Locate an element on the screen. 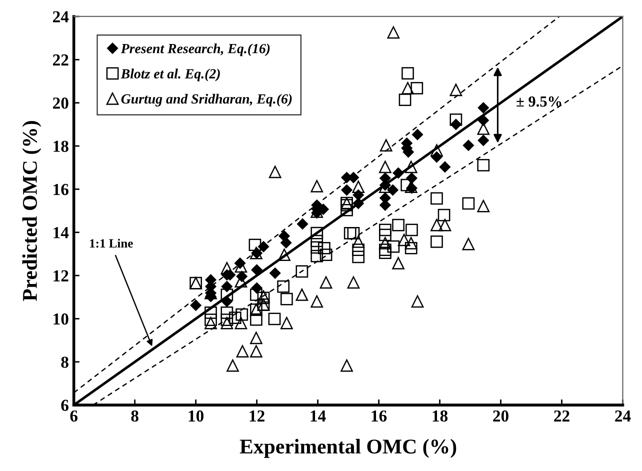  x-tick-label: 24 is located at coordinates (623, 416).